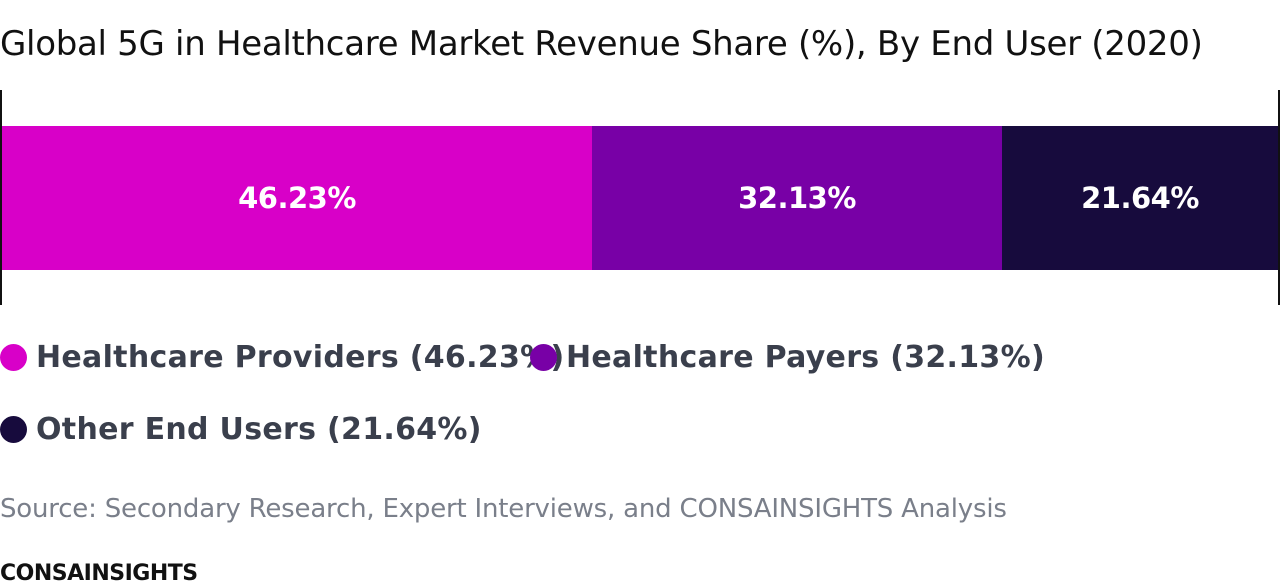  Describe the element at coordinates (99, 573) in the screenshot. I see `brand-logo-text: CONSAINSIGHTS` at that location.